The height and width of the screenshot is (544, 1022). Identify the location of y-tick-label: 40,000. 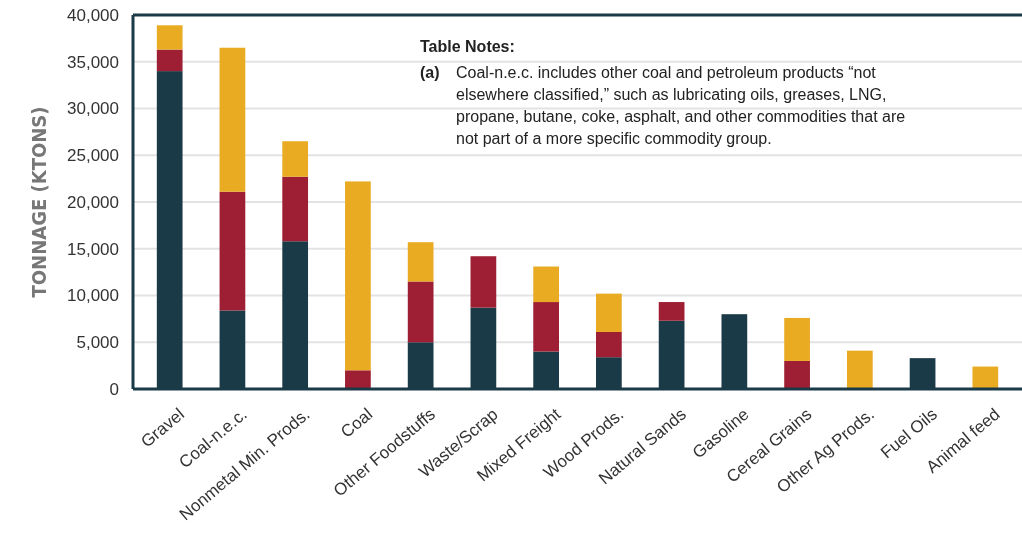
(93, 15).